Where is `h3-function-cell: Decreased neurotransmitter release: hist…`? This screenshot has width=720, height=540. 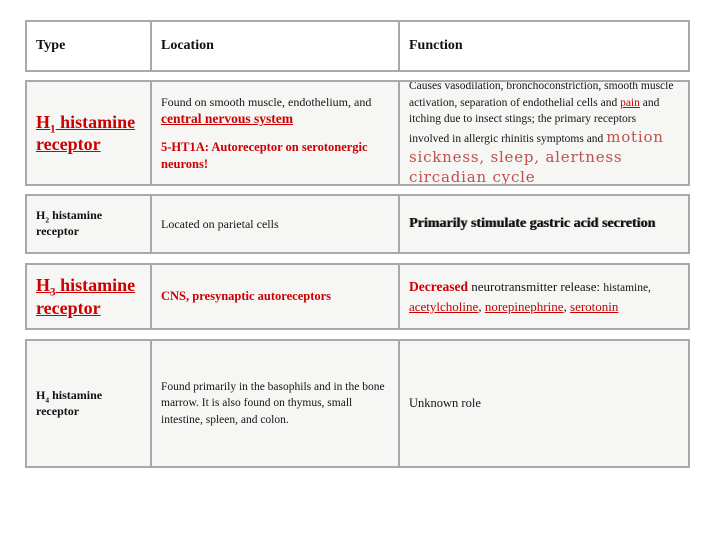
h3-function-cell: Decreased neurotransmitter release: hist… is located at coordinates (544, 296).